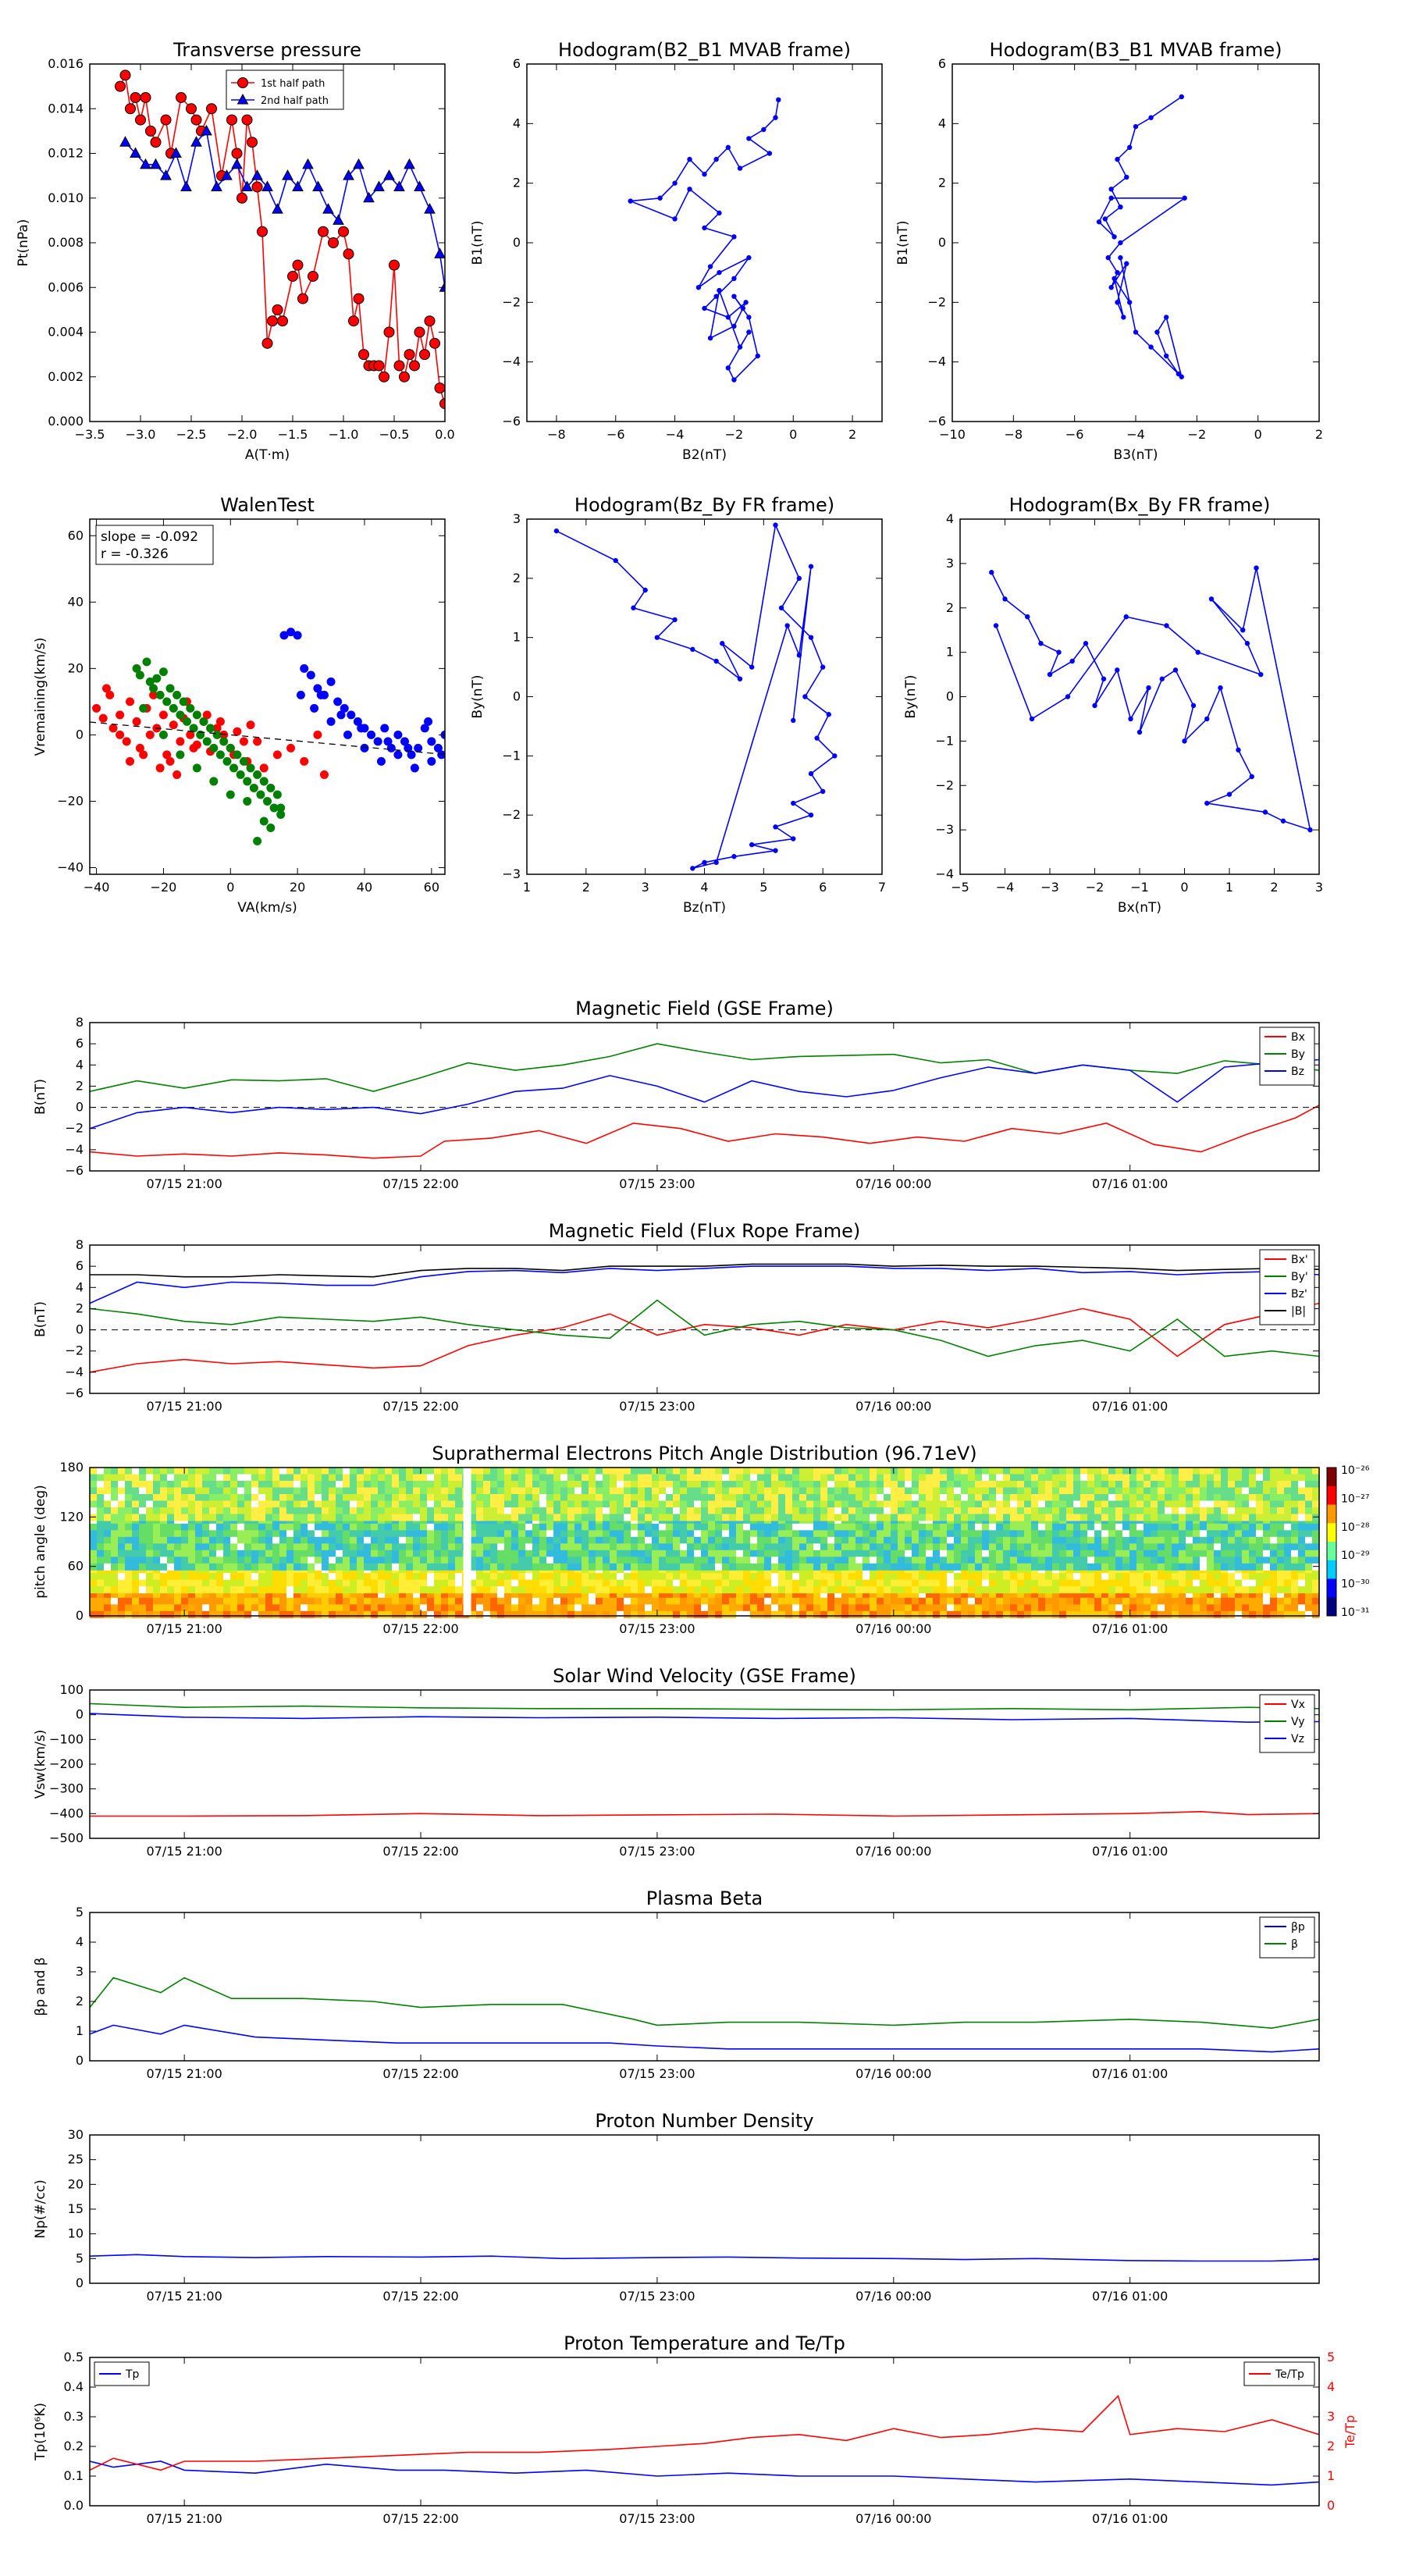 The height and width of the screenshot is (2576, 1405). What do you see at coordinates (1006, 888) in the screenshot?
I see `x-tick-label: −4` at bounding box center [1006, 888].